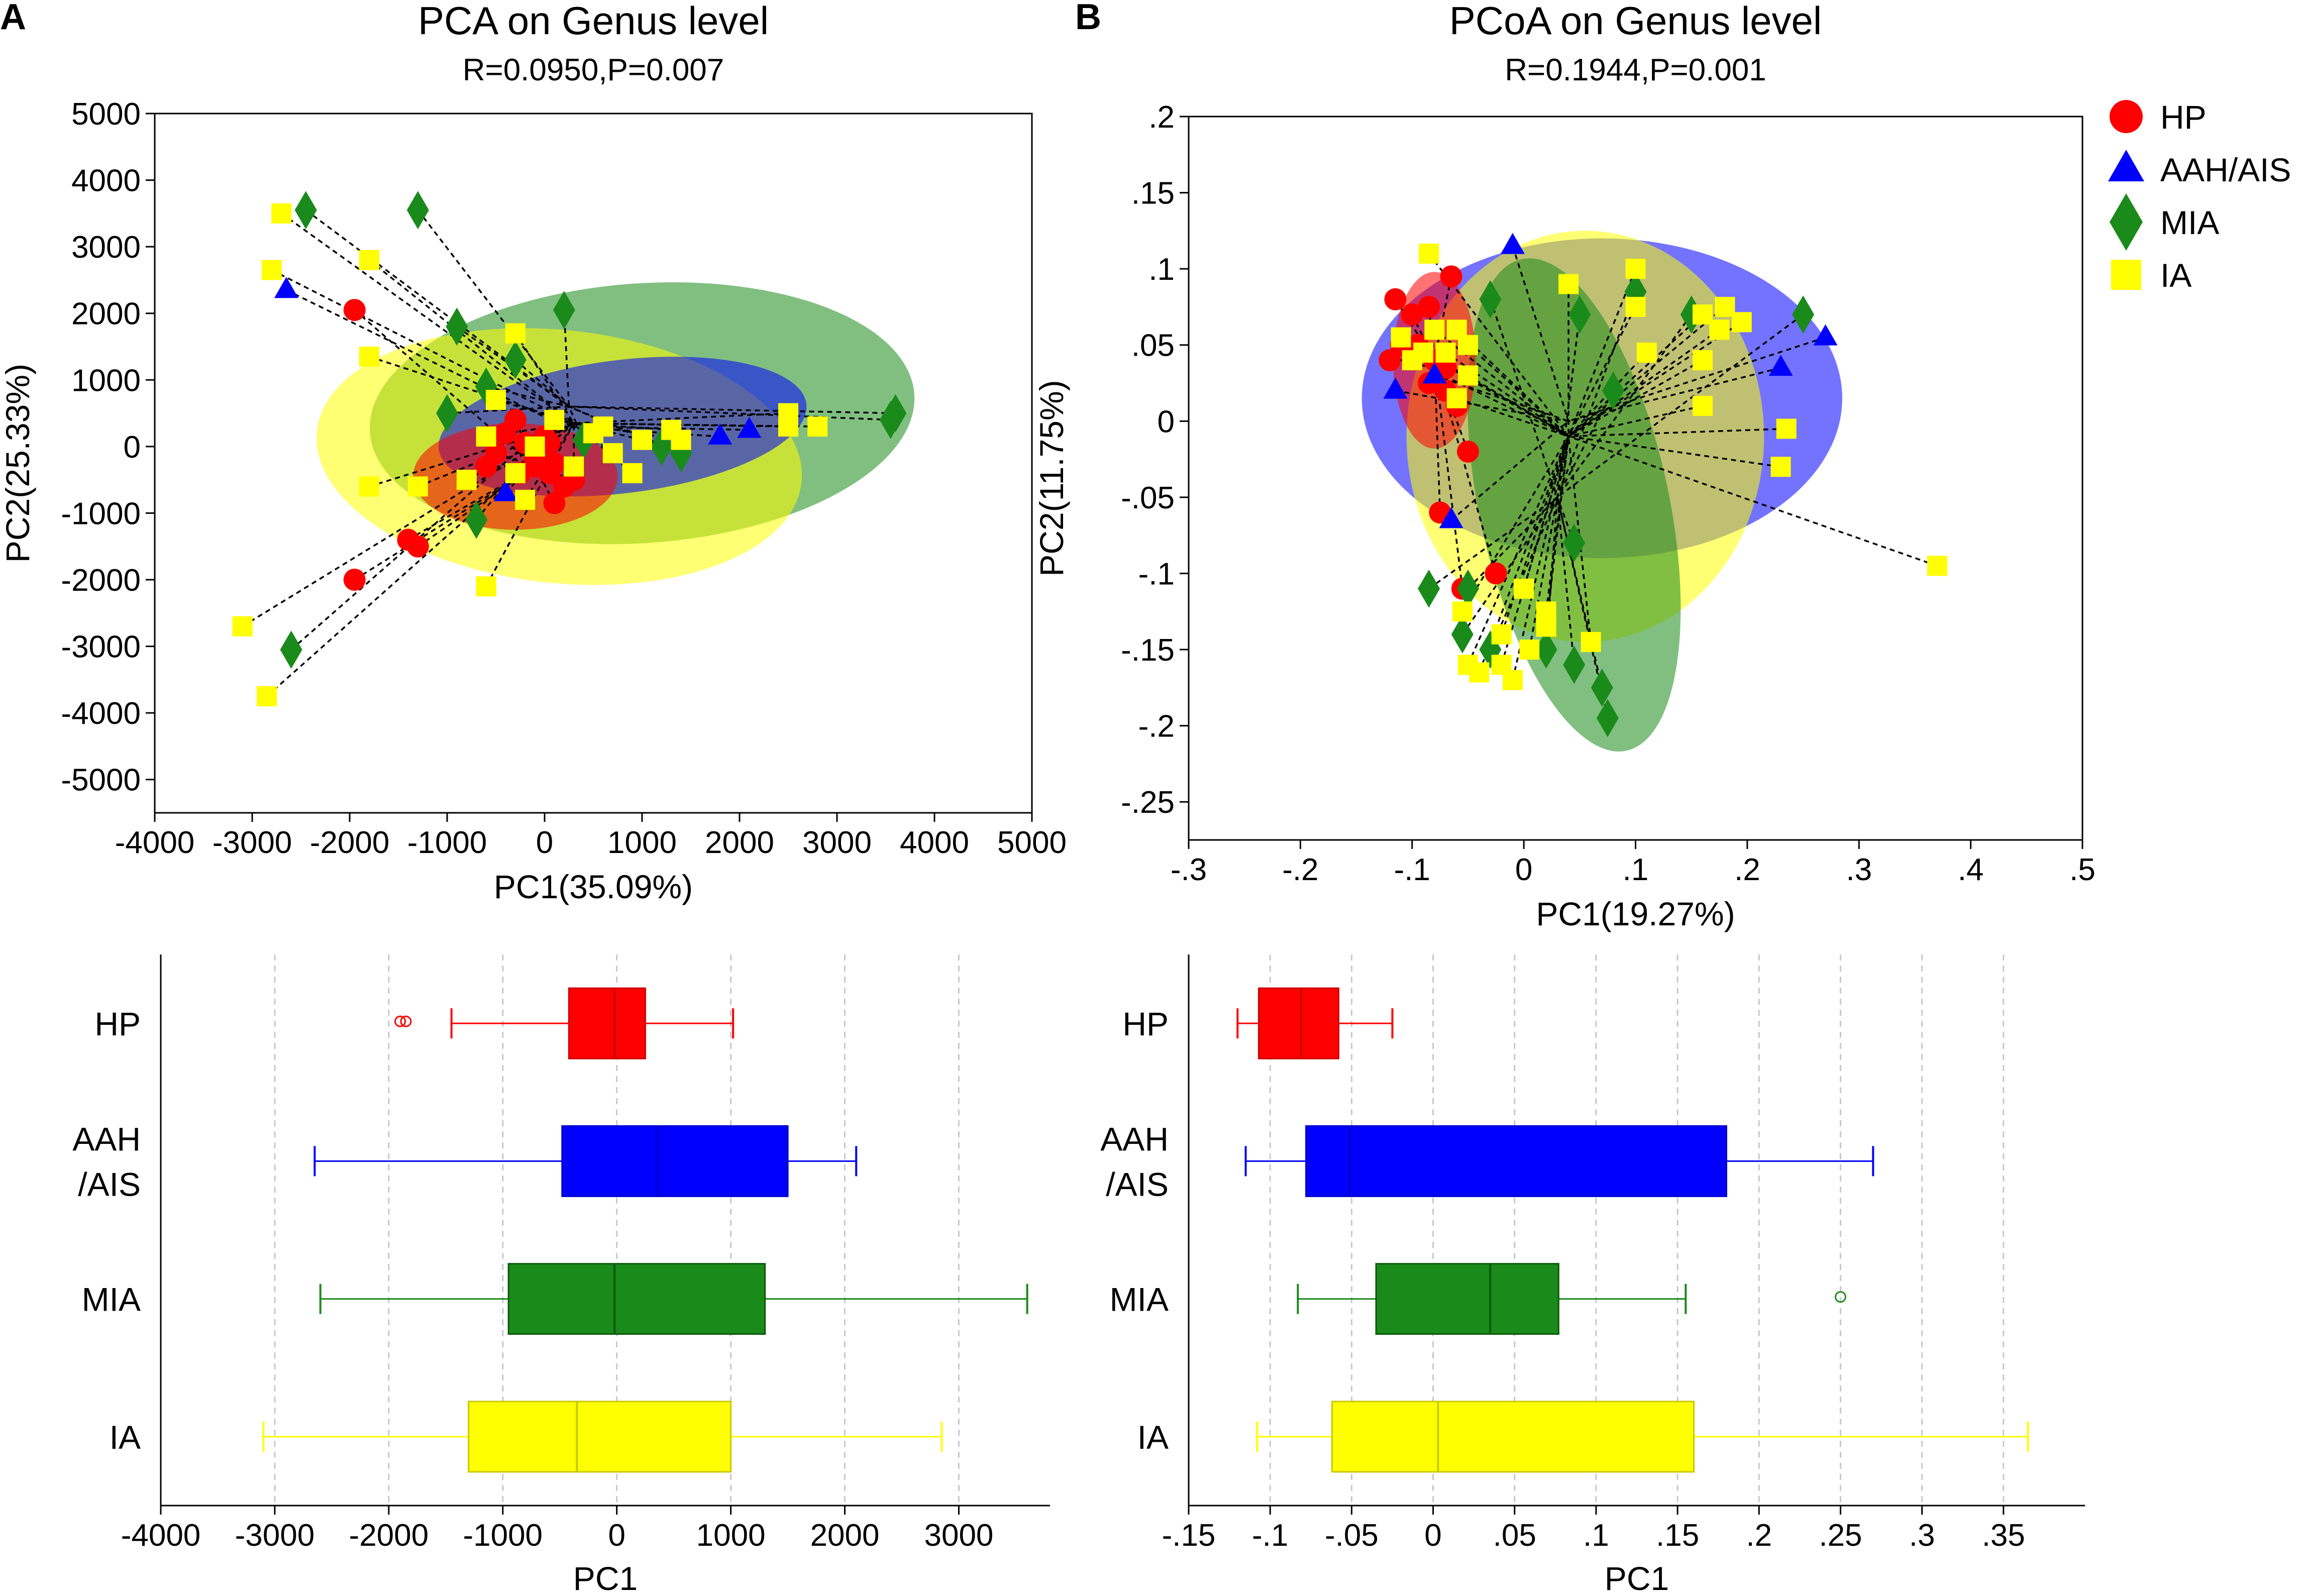 This screenshot has height=1596, width=2306. Describe the element at coordinates (1922, 1535) in the screenshot. I see `x-tick-label: .3` at that location.